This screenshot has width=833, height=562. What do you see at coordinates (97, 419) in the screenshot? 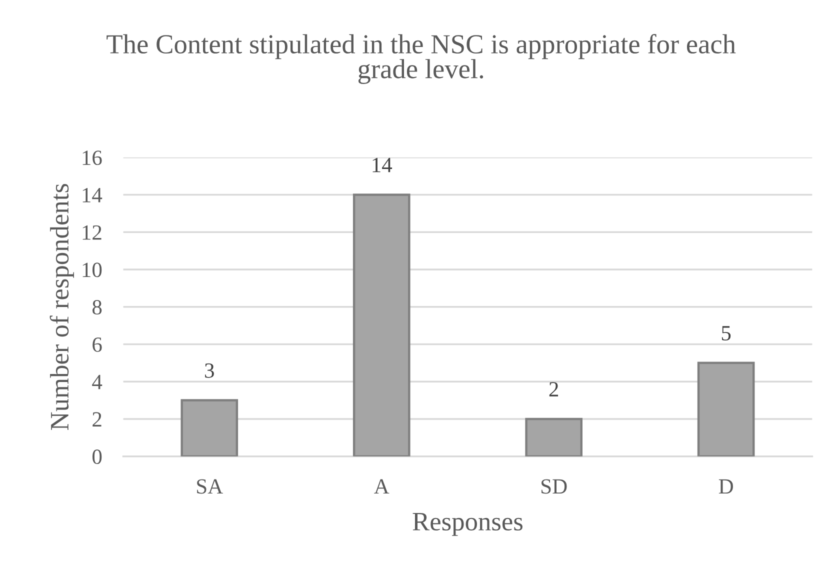
I see `y-tick-label: 2` at bounding box center [97, 419].